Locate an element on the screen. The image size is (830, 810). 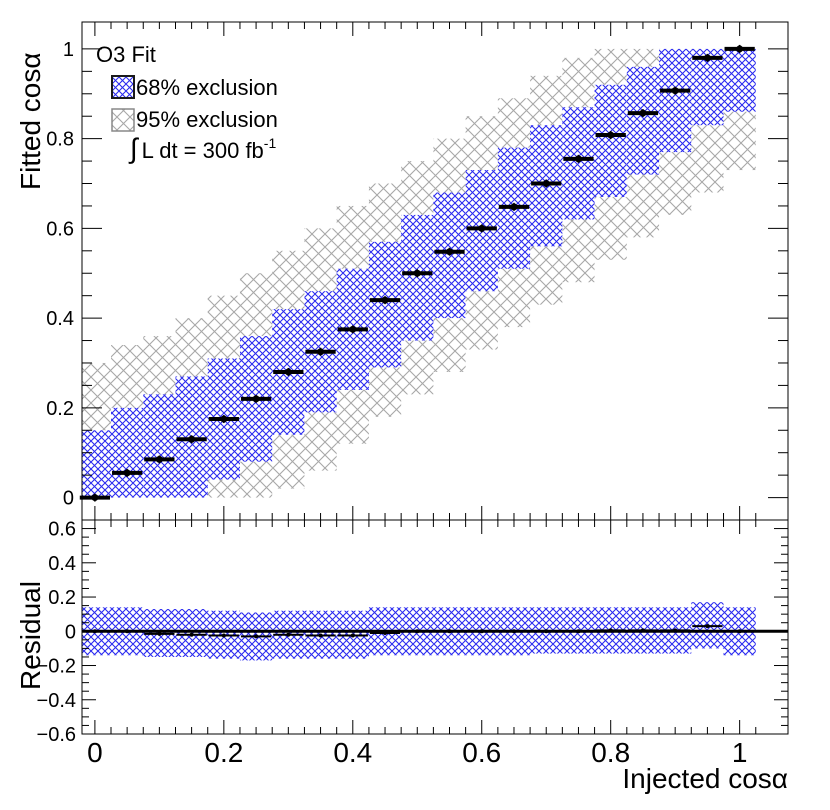
residual-y-tick-label: 0.6 is located at coordinates (62, 530).